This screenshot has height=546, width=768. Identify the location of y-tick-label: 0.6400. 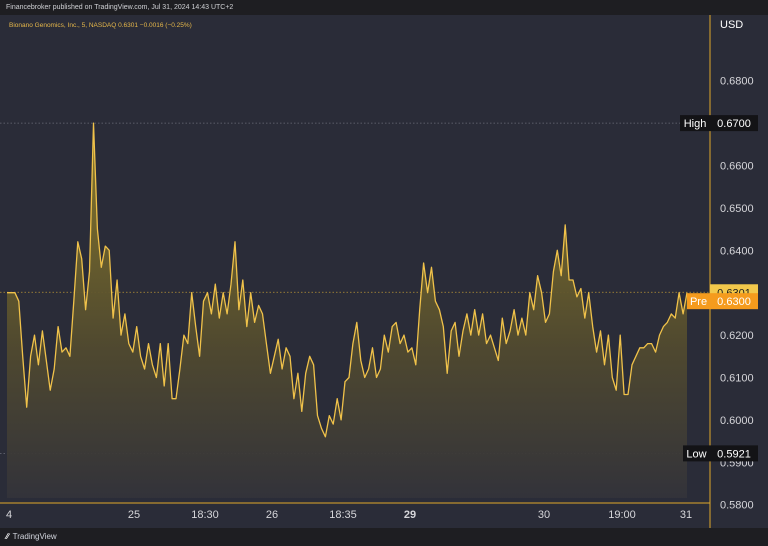
(737, 251).